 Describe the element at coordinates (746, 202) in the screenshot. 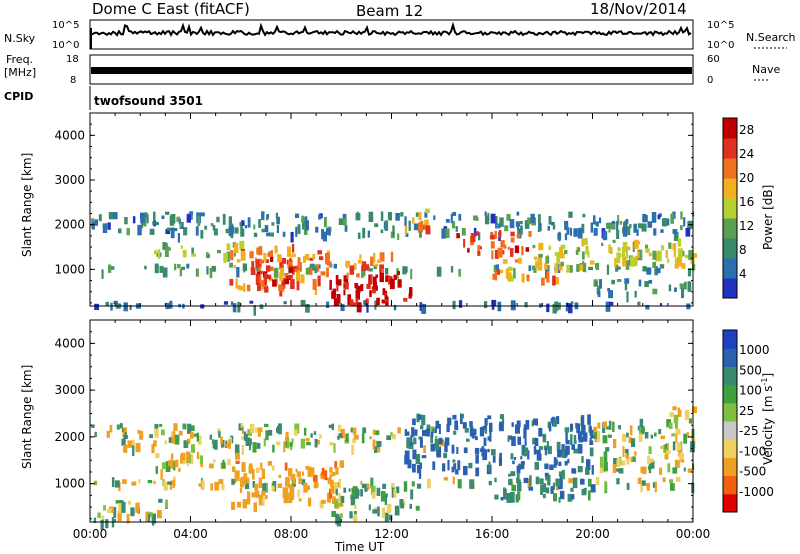

I see `power-colorbar-tick: 16` at that location.